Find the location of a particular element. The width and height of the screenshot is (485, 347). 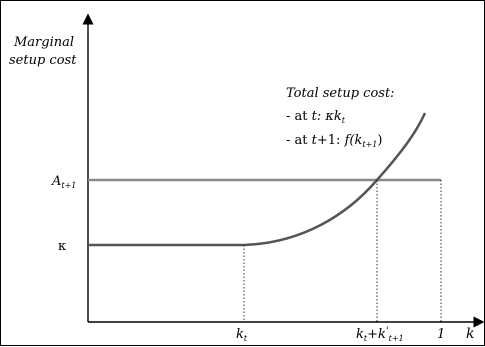

annotation-line2: - at t+1: f(kt+1) is located at coordinates (334, 141).